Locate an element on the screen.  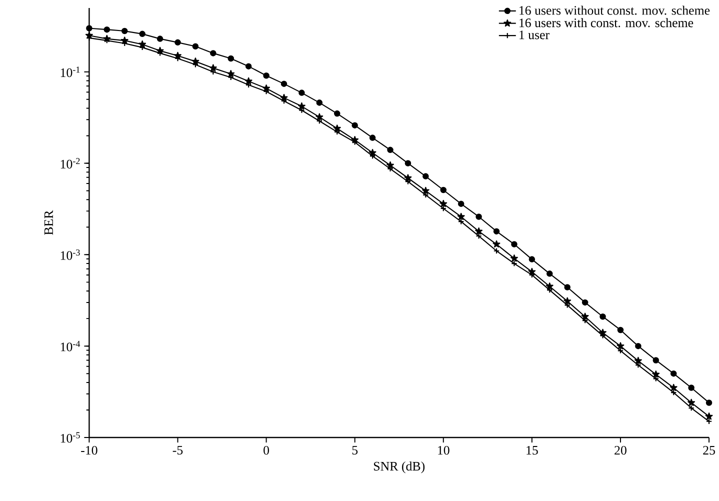
x-tick-label: 15 is located at coordinates (532, 450).